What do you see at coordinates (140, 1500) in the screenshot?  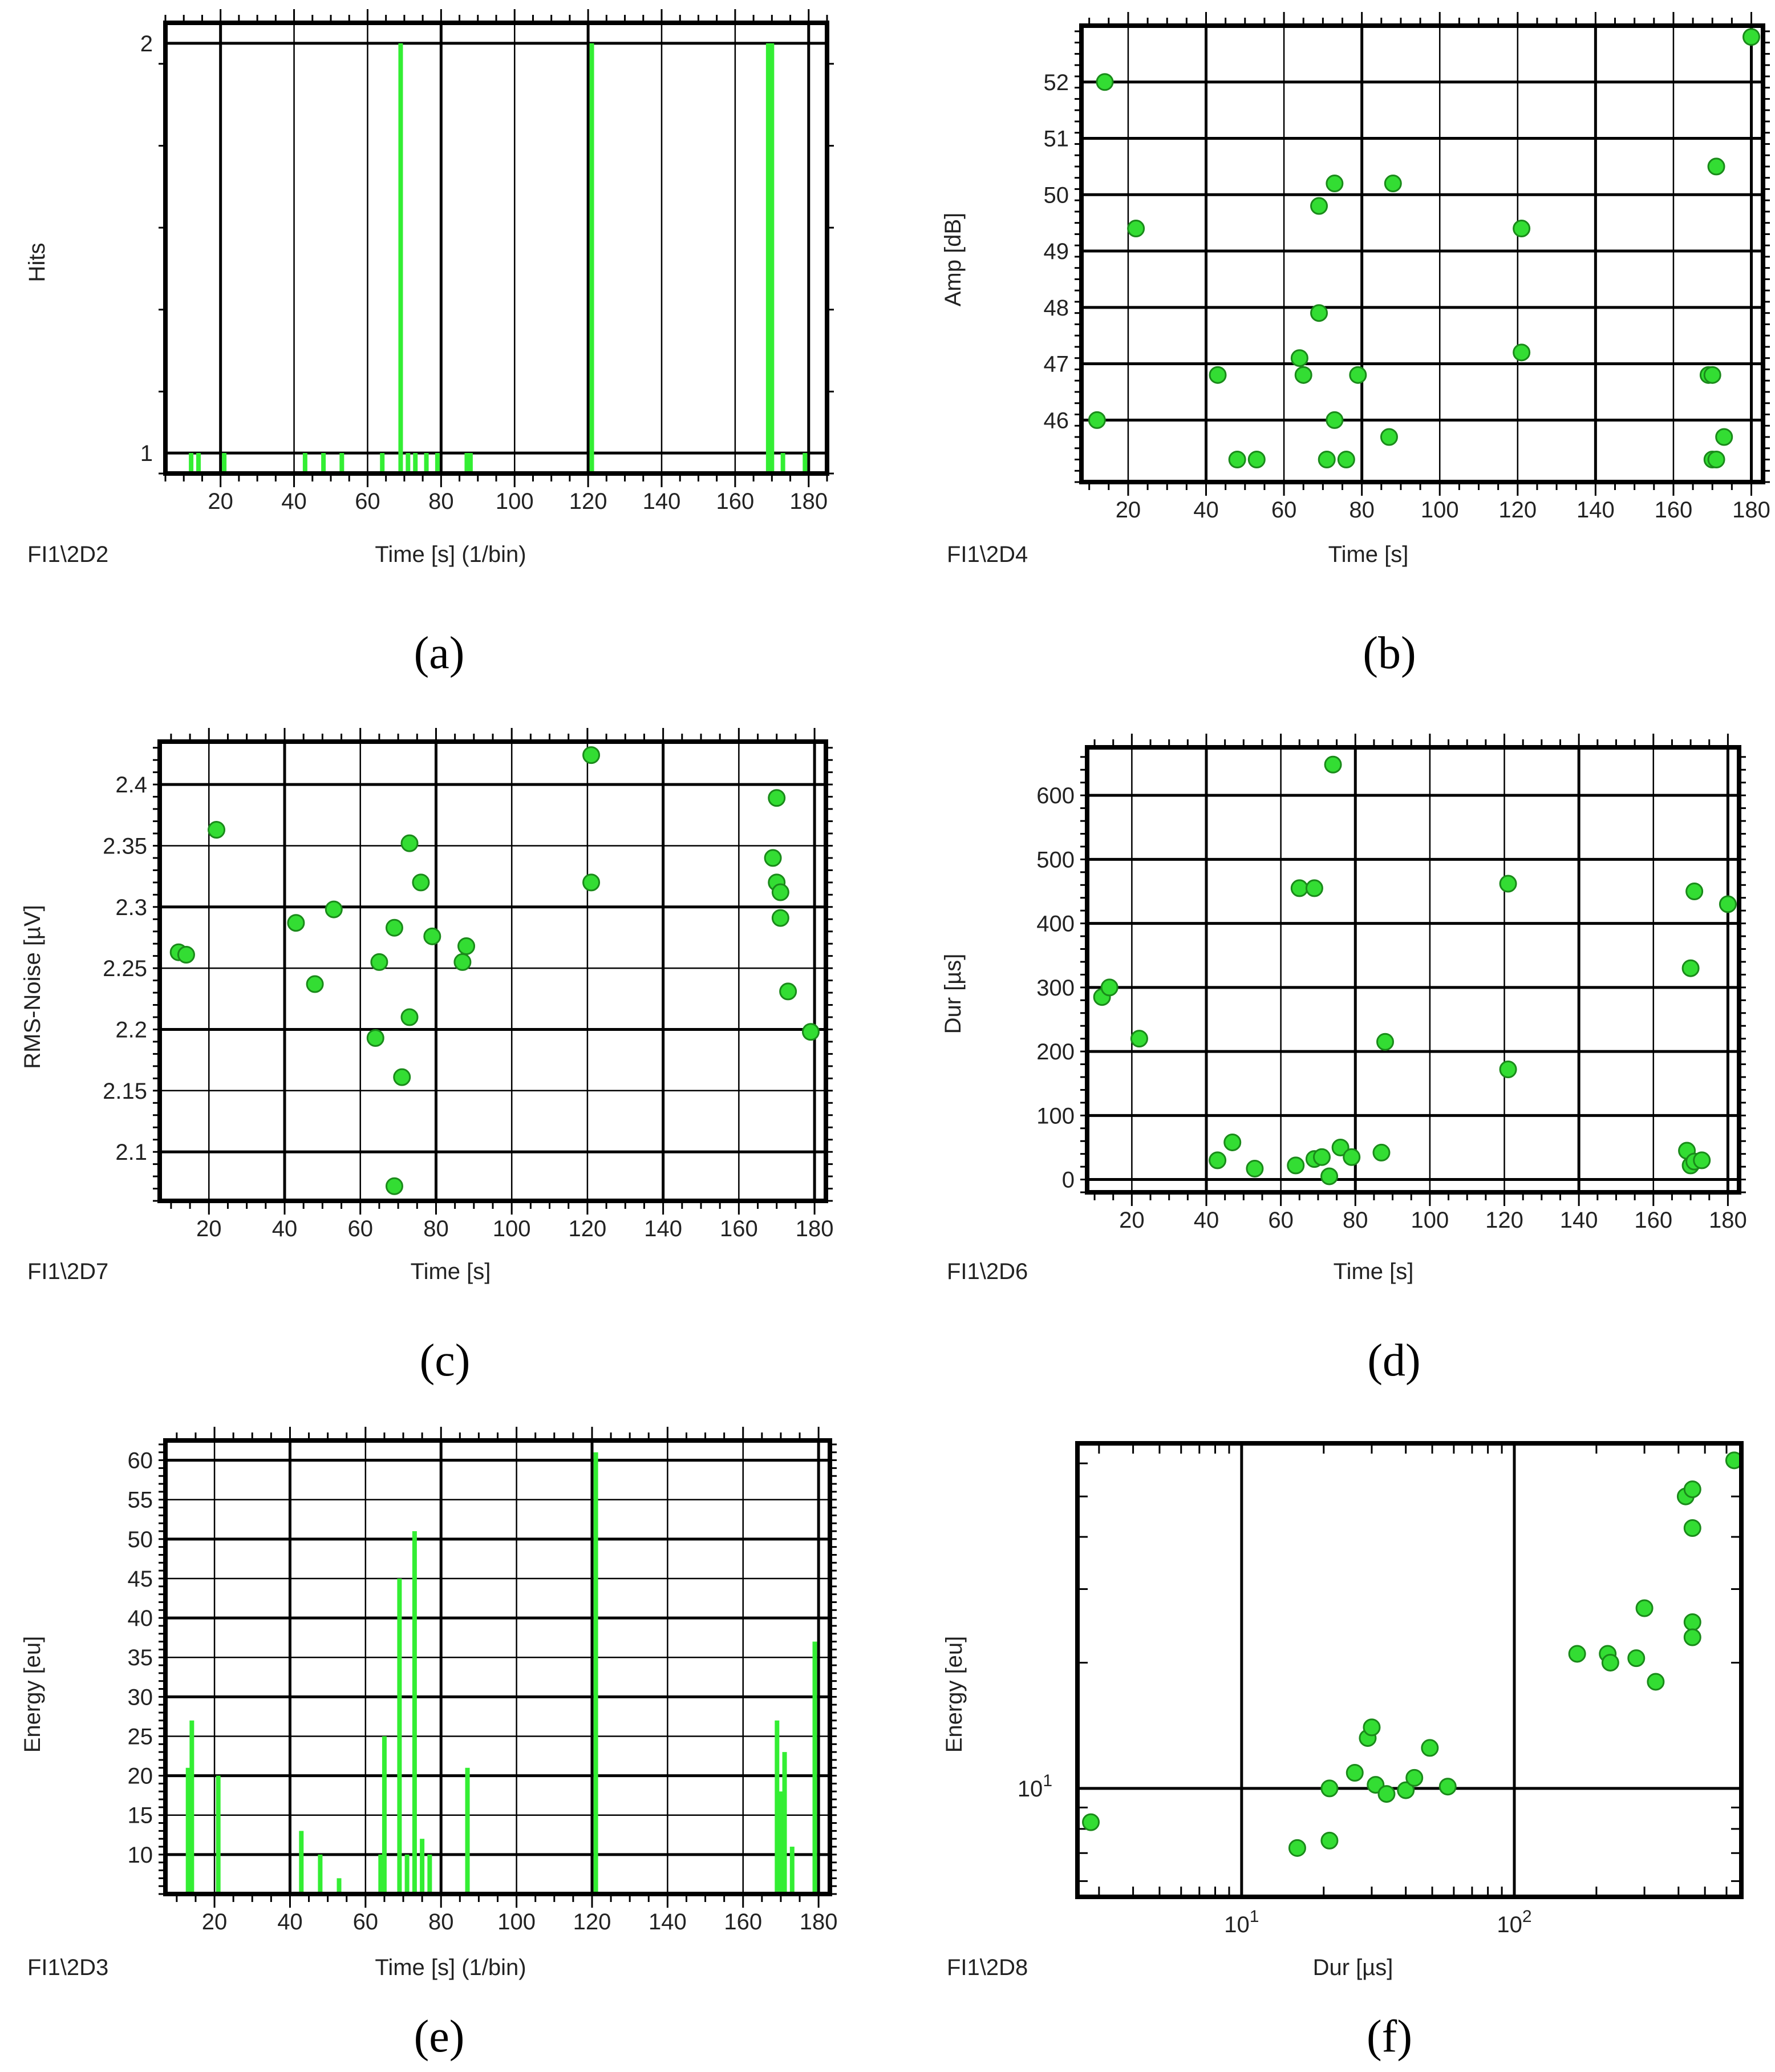 I see `chart-e-ytick-label: 55` at bounding box center [140, 1500].